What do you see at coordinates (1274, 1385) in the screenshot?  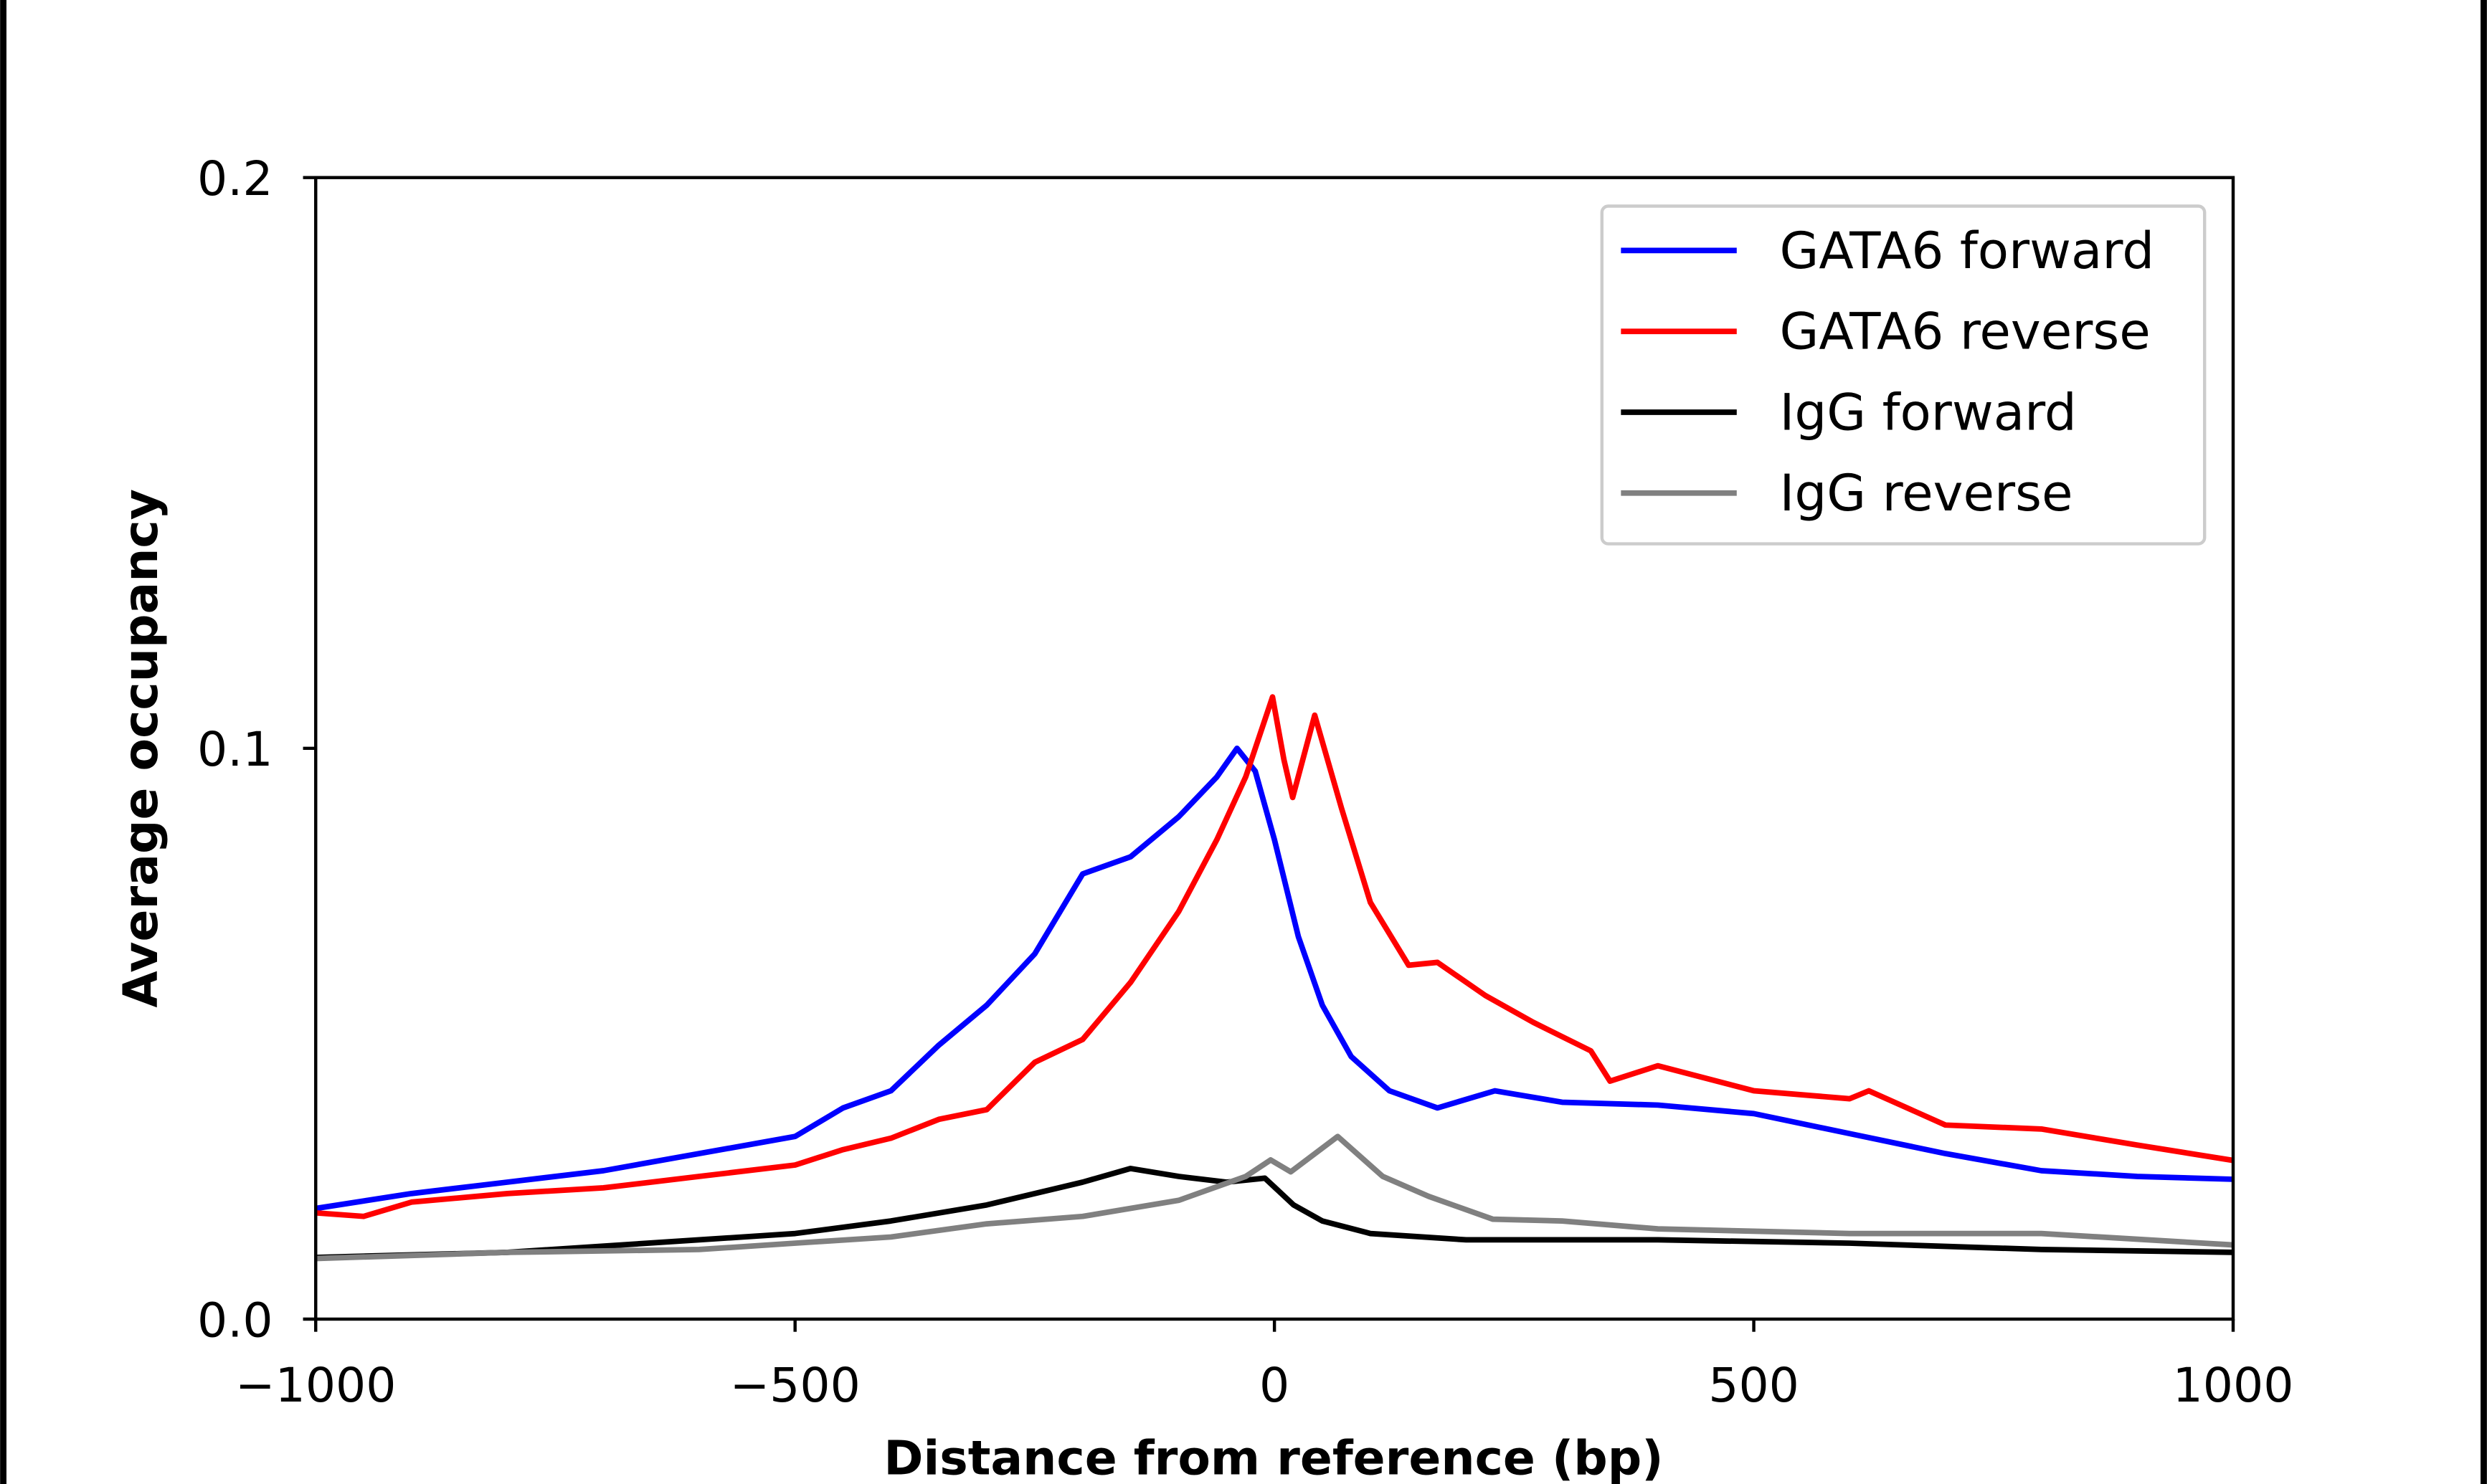 I see `x-tick-label: 0` at bounding box center [1274, 1385].